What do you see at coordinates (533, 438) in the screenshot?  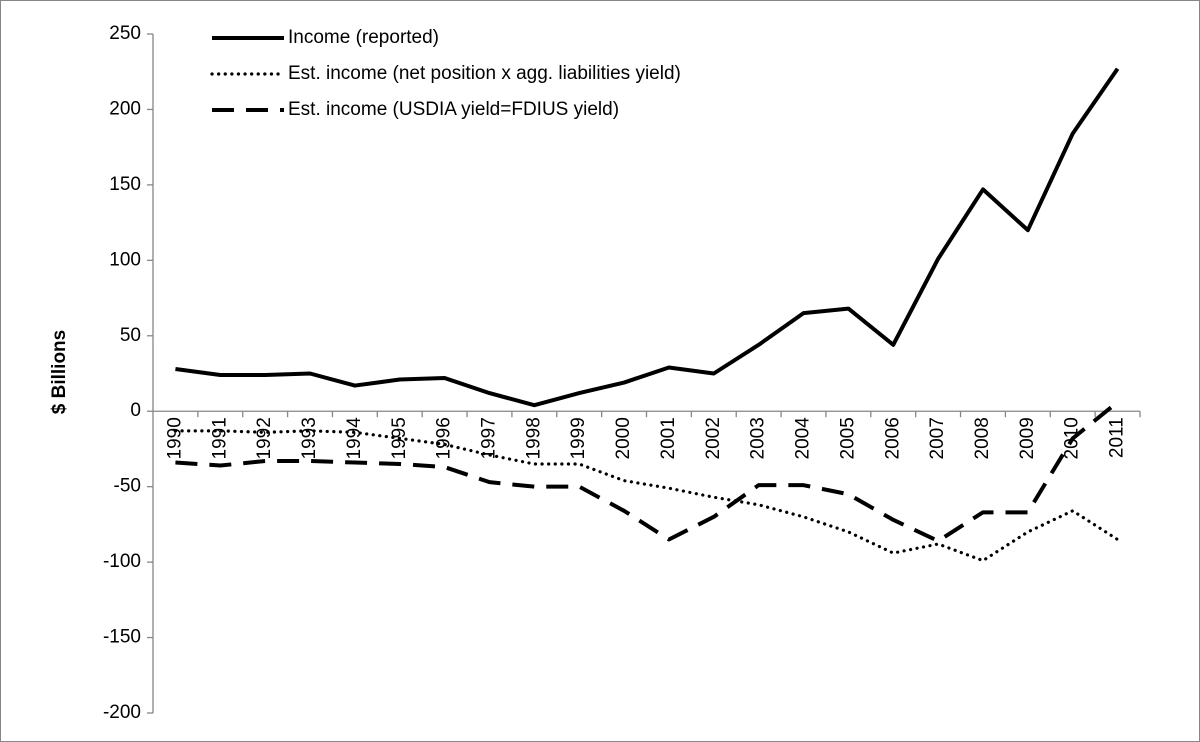 I see `x-tick-label: 1998` at bounding box center [533, 438].